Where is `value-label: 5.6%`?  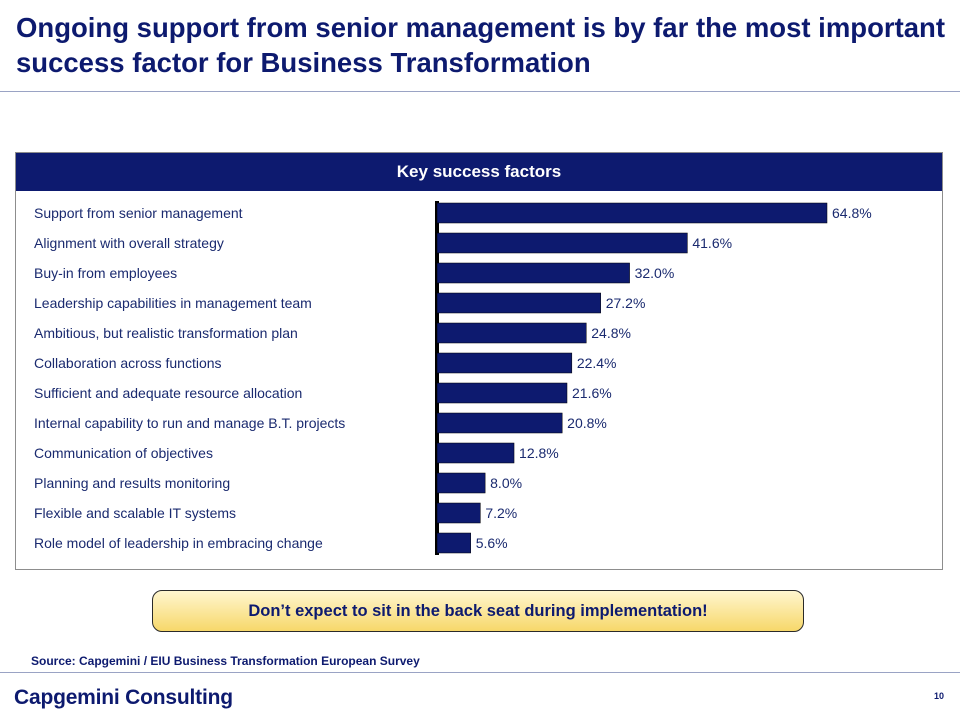 value-label: 5.6% is located at coordinates (492, 543).